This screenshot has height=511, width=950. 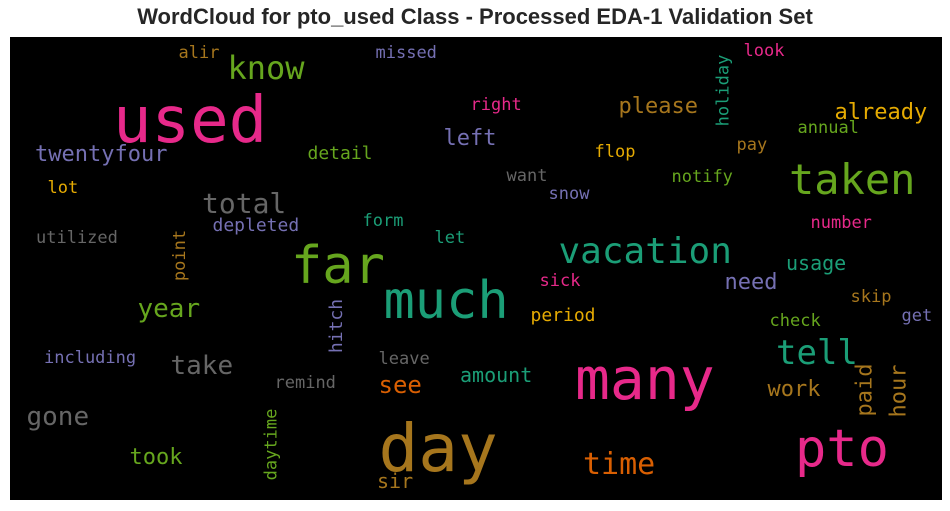 What do you see at coordinates (496, 104) in the screenshot?
I see `word-right: right` at bounding box center [496, 104].